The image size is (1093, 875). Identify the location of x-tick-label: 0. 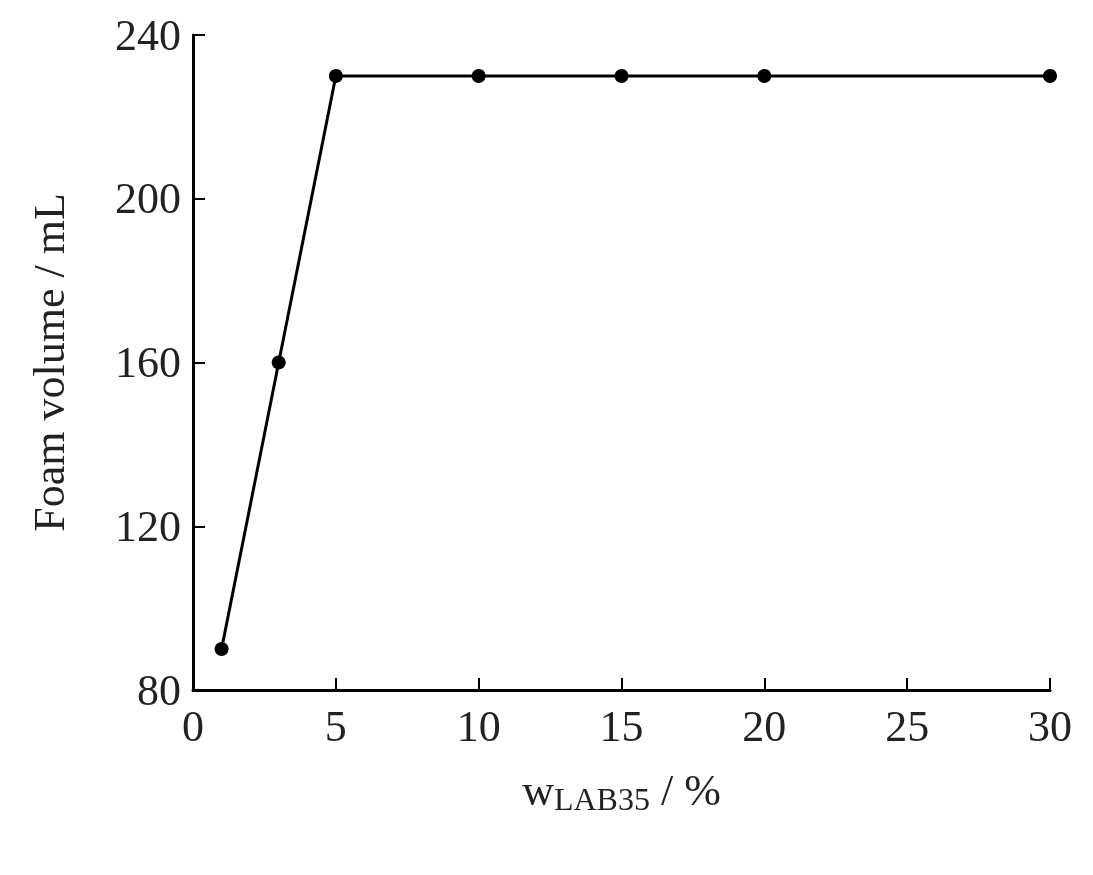
(193, 726).